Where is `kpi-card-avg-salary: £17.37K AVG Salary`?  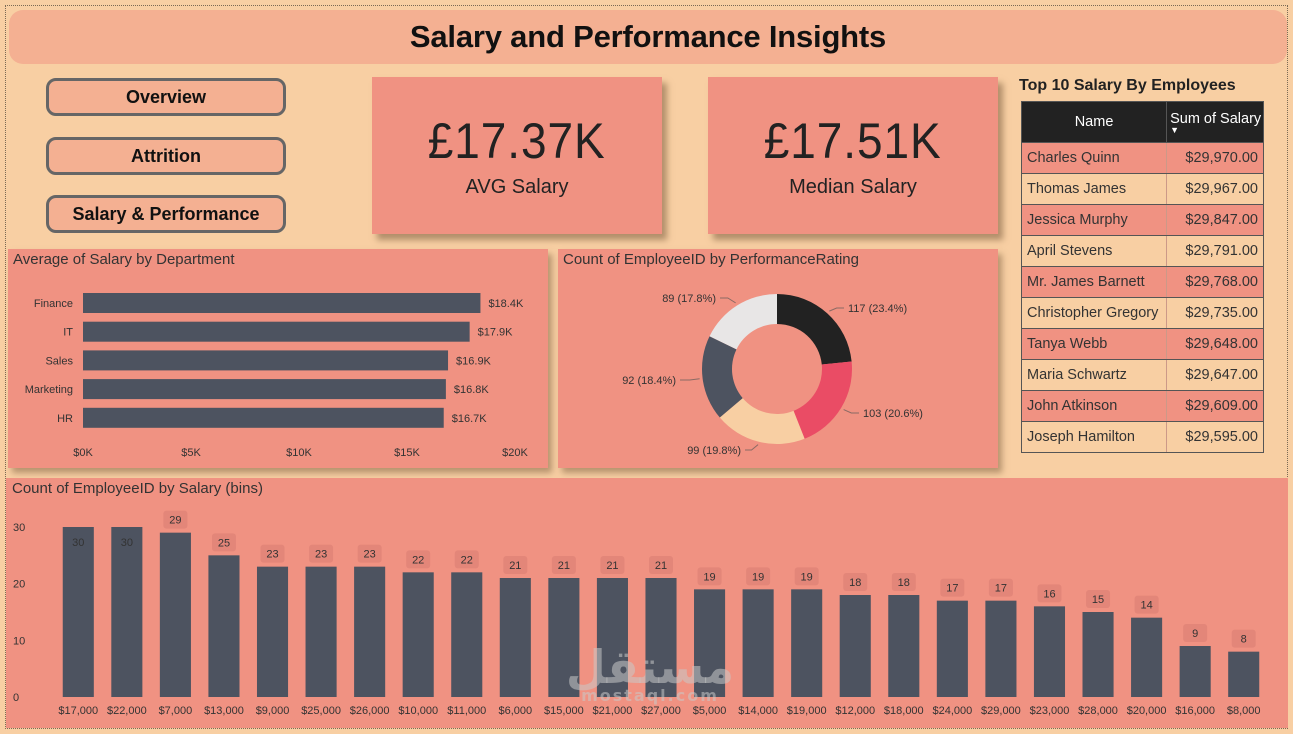 kpi-card-avg-salary: £17.37K AVG Salary is located at coordinates (517, 155).